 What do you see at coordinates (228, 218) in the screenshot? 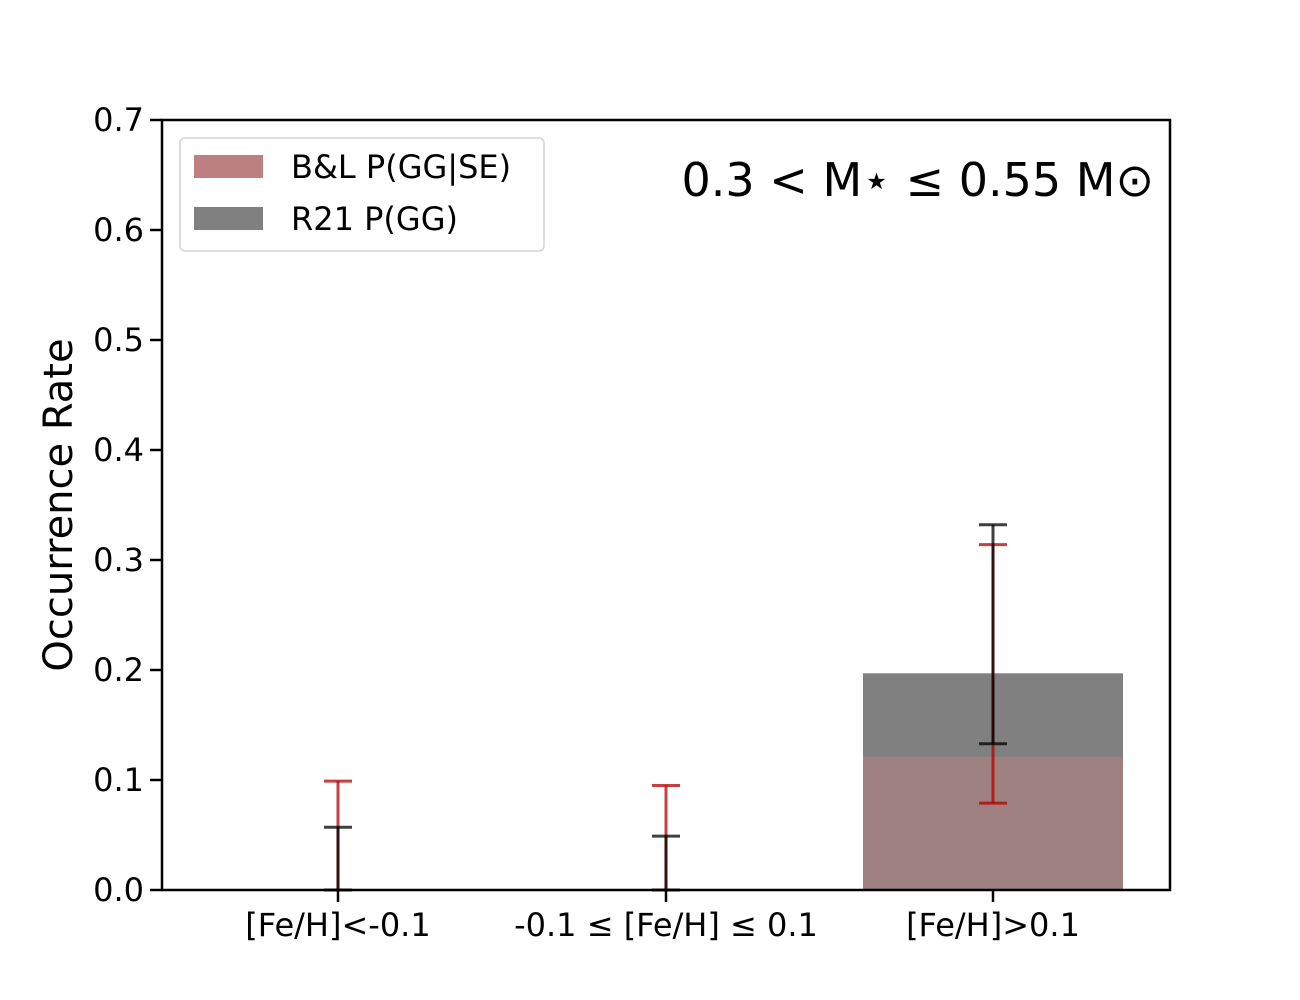
I see `legend-swatch-r21` at bounding box center [228, 218].